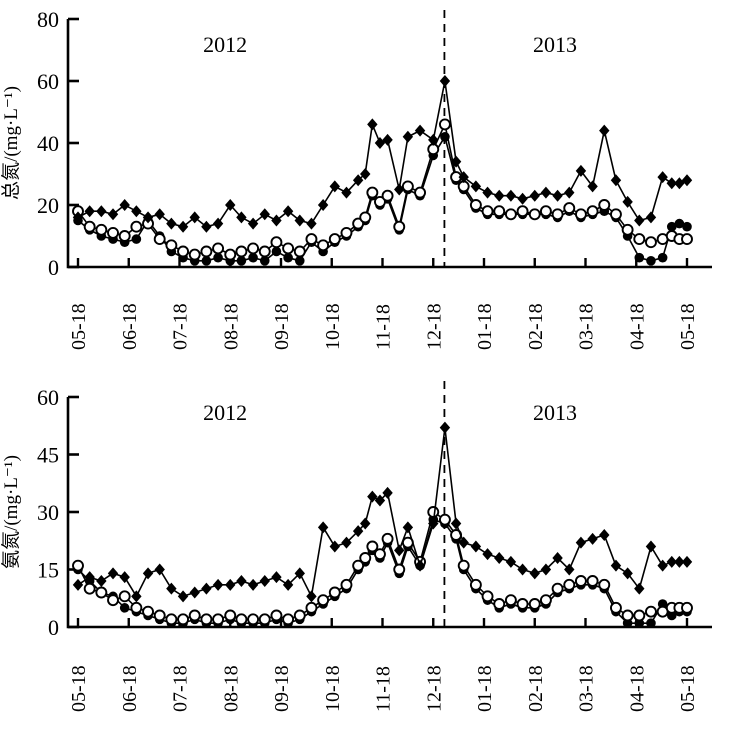  I want to click on y-tick-label: 45, so click(48, 455).